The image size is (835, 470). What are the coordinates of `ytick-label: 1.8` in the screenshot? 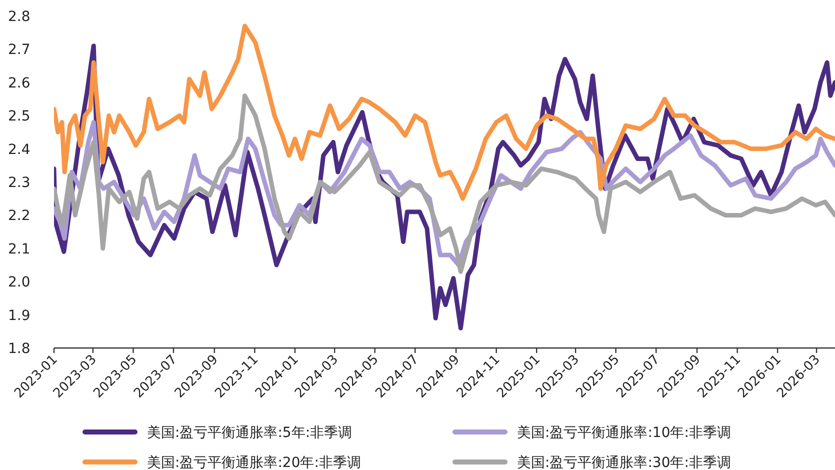 It's located at (19, 349).